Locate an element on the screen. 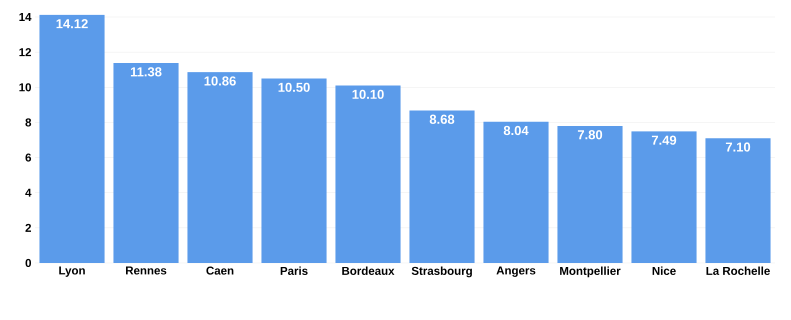 This screenshot has width=791, height=320. y-tick-label: 12 is located at coordinates (25, 52).